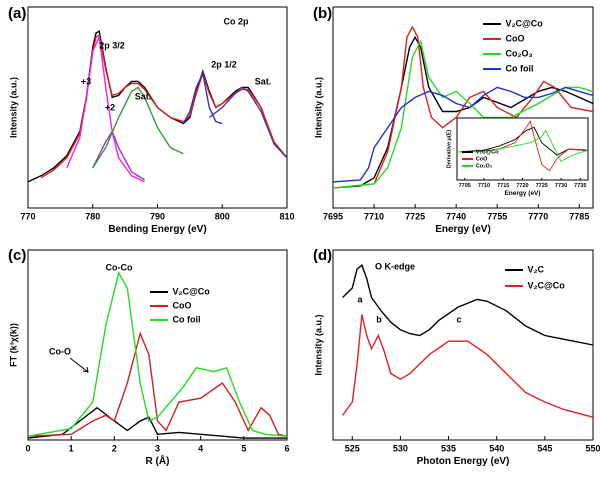 The image size is (600, 477). What do you see at coordinates (27, 448) in the screenshot?
I see `x-tick-label: 0` at bounding box center [27, 448].